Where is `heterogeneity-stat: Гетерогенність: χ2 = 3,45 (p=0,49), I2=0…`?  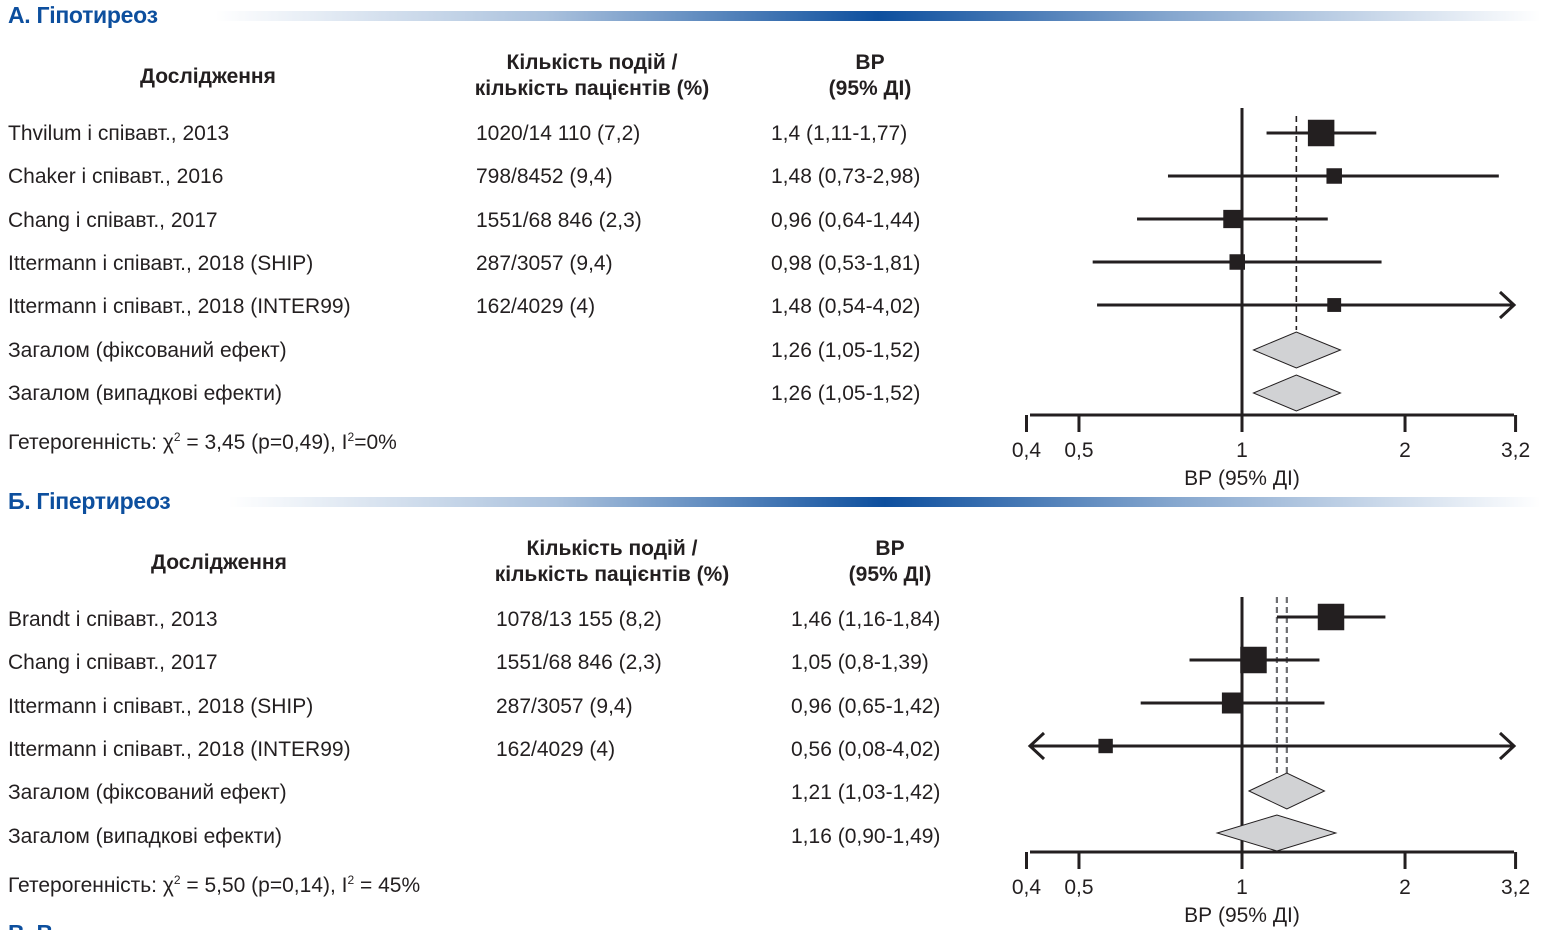
heterogeneity-stat: Гетерогенність: χ2 = 3,45 (p=0,49), I2=0… is located at coordinates (202, 440).